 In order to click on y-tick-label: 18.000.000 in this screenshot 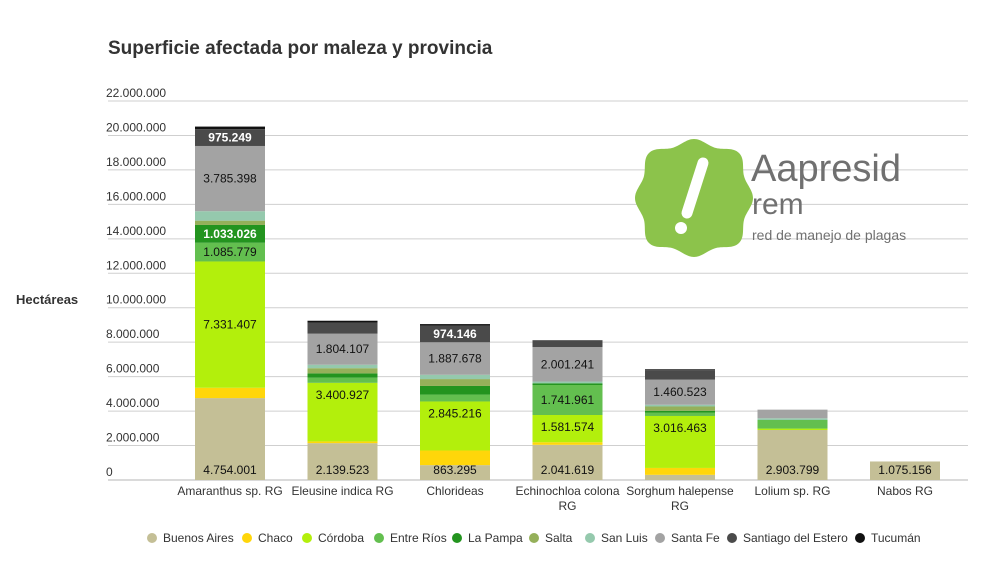, I will do `click(136, 162)`.